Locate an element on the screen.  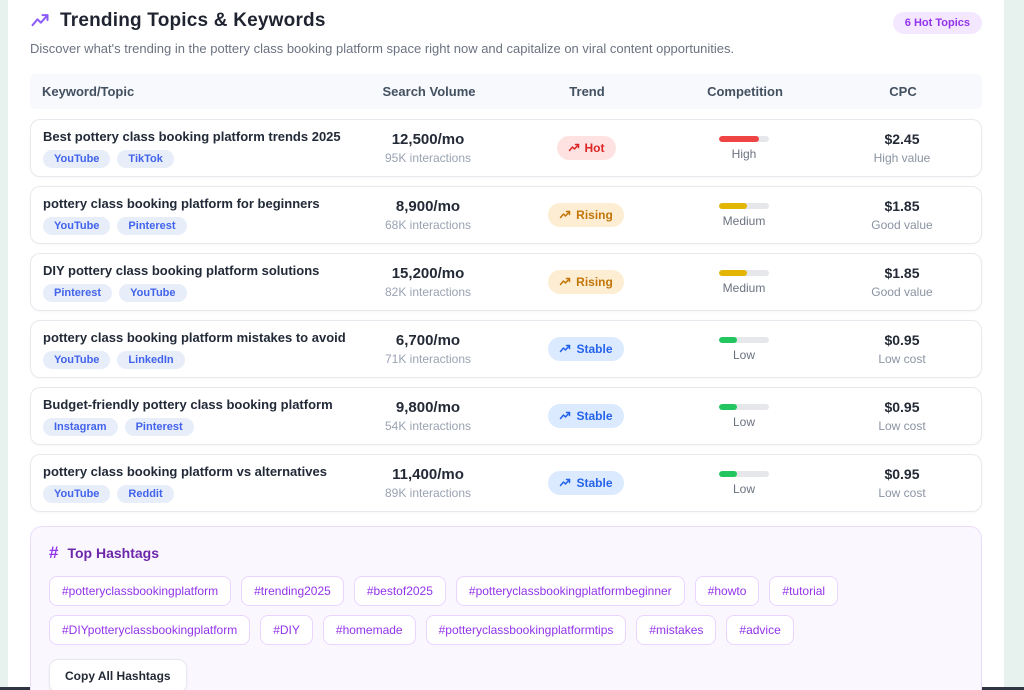
platform-tags: YouTube Pinterest is located at coordinates (196, 225).